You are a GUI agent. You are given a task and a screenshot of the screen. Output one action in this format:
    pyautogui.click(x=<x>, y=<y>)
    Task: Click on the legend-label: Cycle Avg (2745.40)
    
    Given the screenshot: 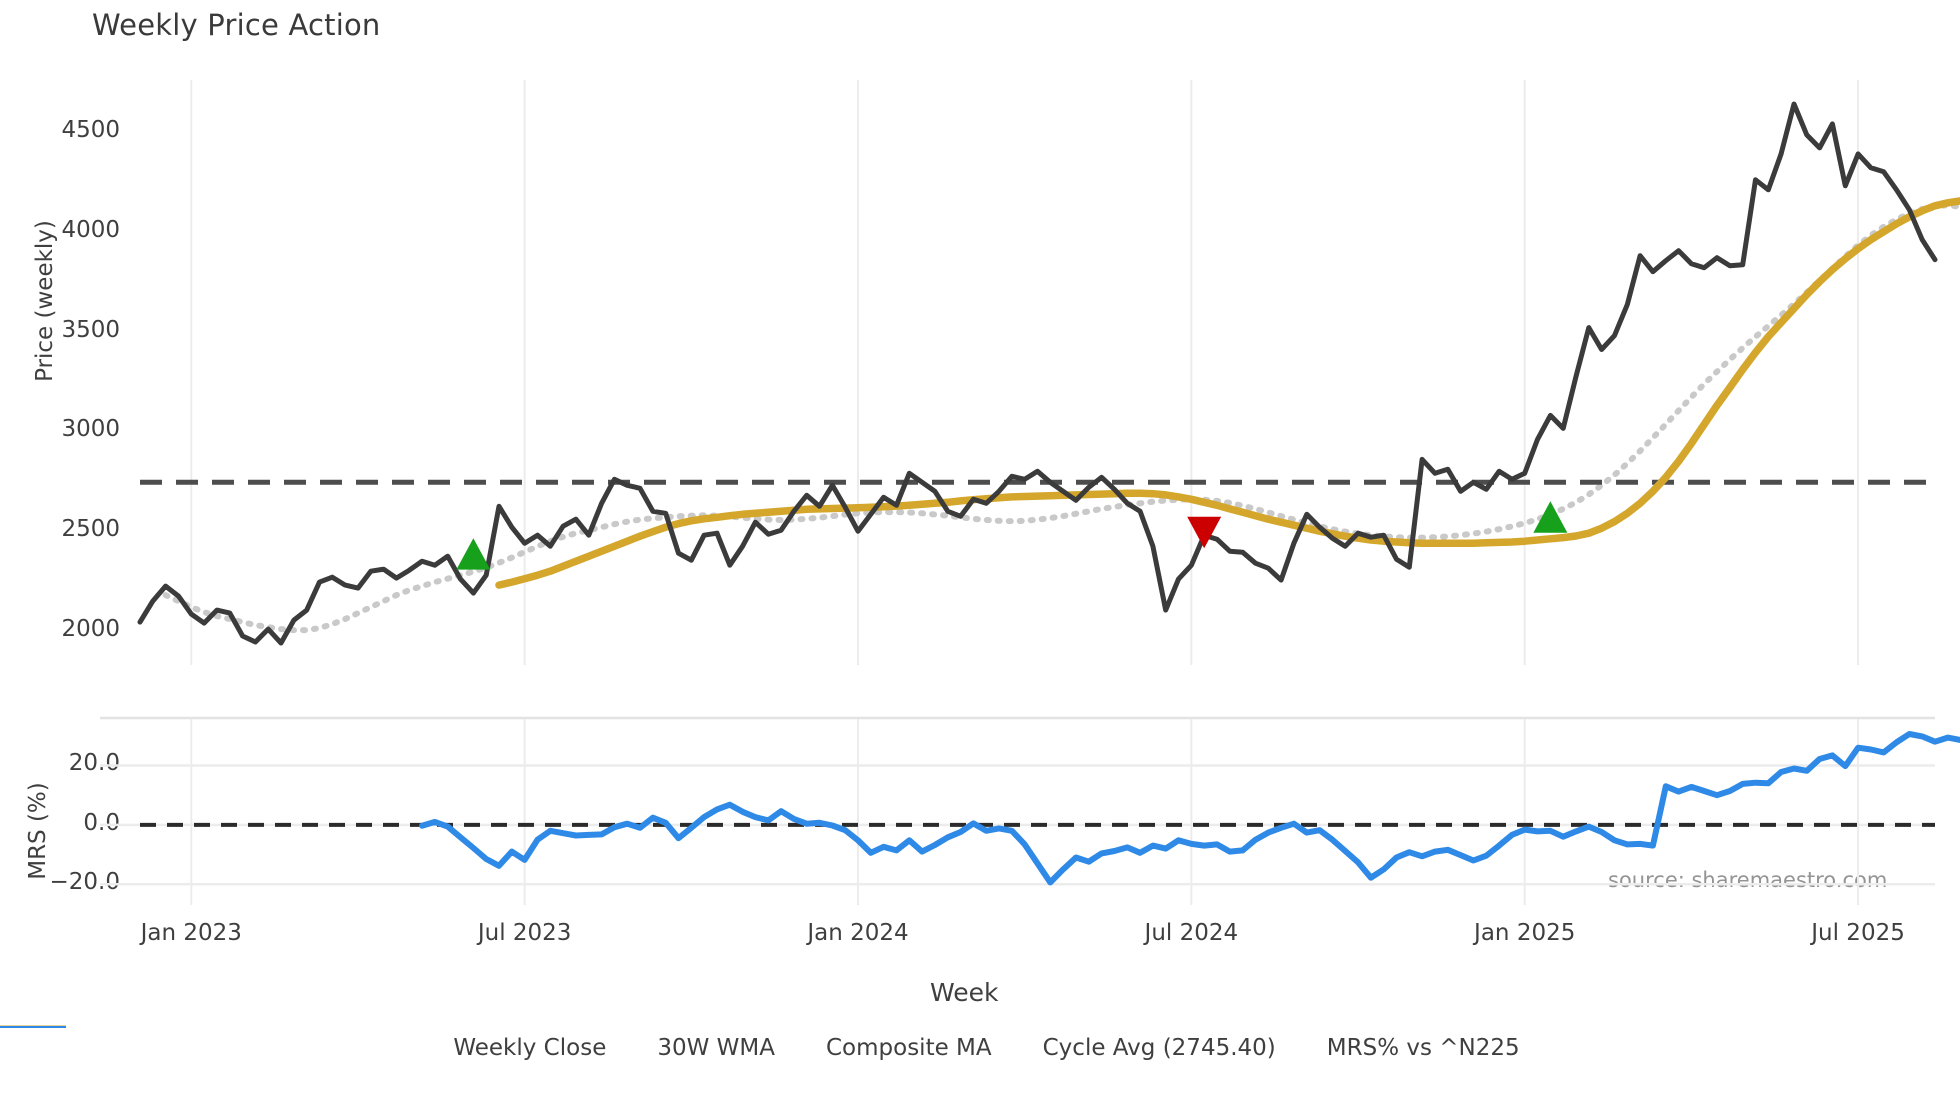 What is the action you would take?
    pyautogui.click(x=1159, y=1048)
    